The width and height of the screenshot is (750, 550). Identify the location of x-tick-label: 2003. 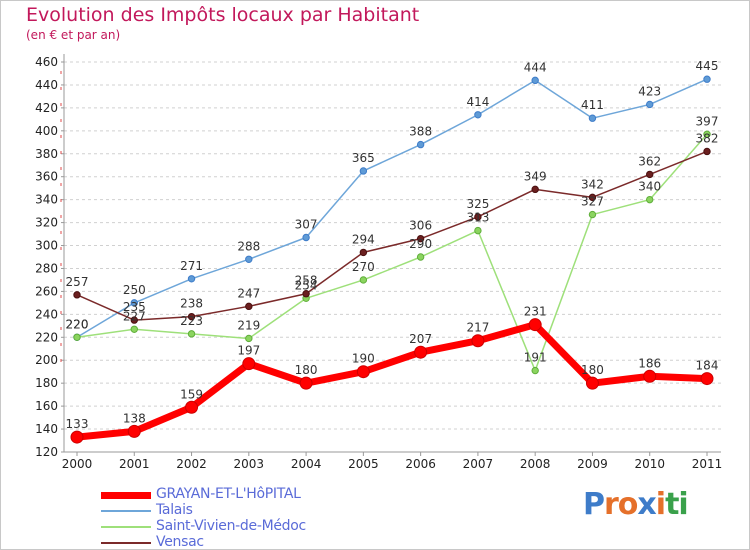
(249, 464).